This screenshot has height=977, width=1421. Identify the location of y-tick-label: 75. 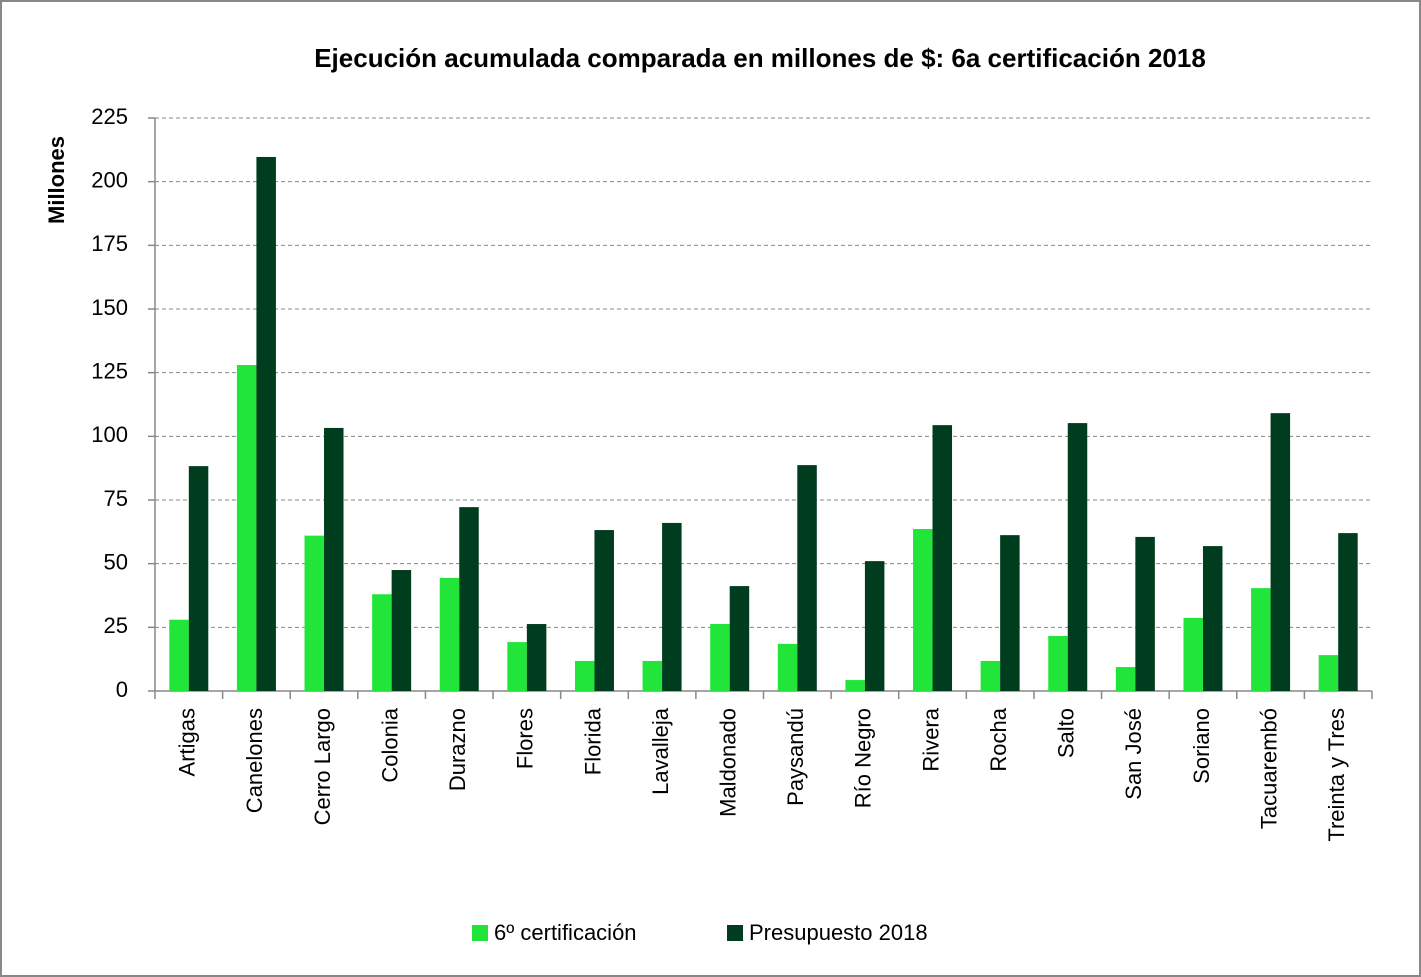
(116, 498).